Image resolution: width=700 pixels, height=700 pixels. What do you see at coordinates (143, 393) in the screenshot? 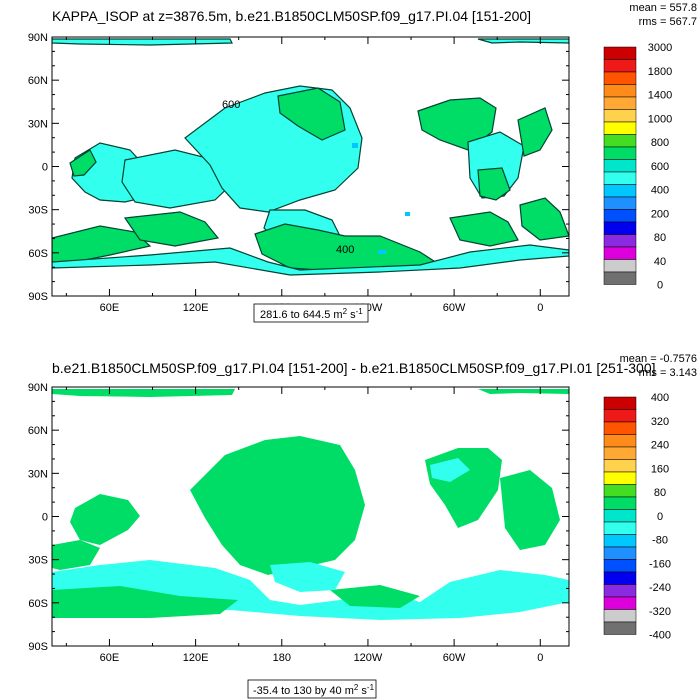
I see `panel-b-arctic-left` at bounding box center [143, 393].